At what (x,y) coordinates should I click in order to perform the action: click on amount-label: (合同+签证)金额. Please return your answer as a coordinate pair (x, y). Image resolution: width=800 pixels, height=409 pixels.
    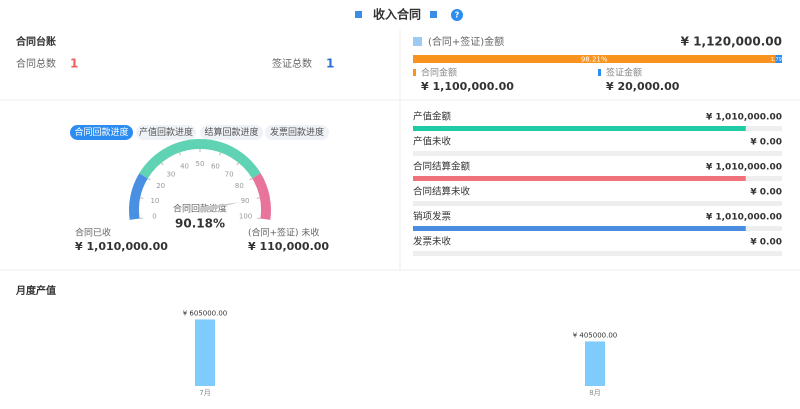
    Looking at the image, I should click on (466, 41).